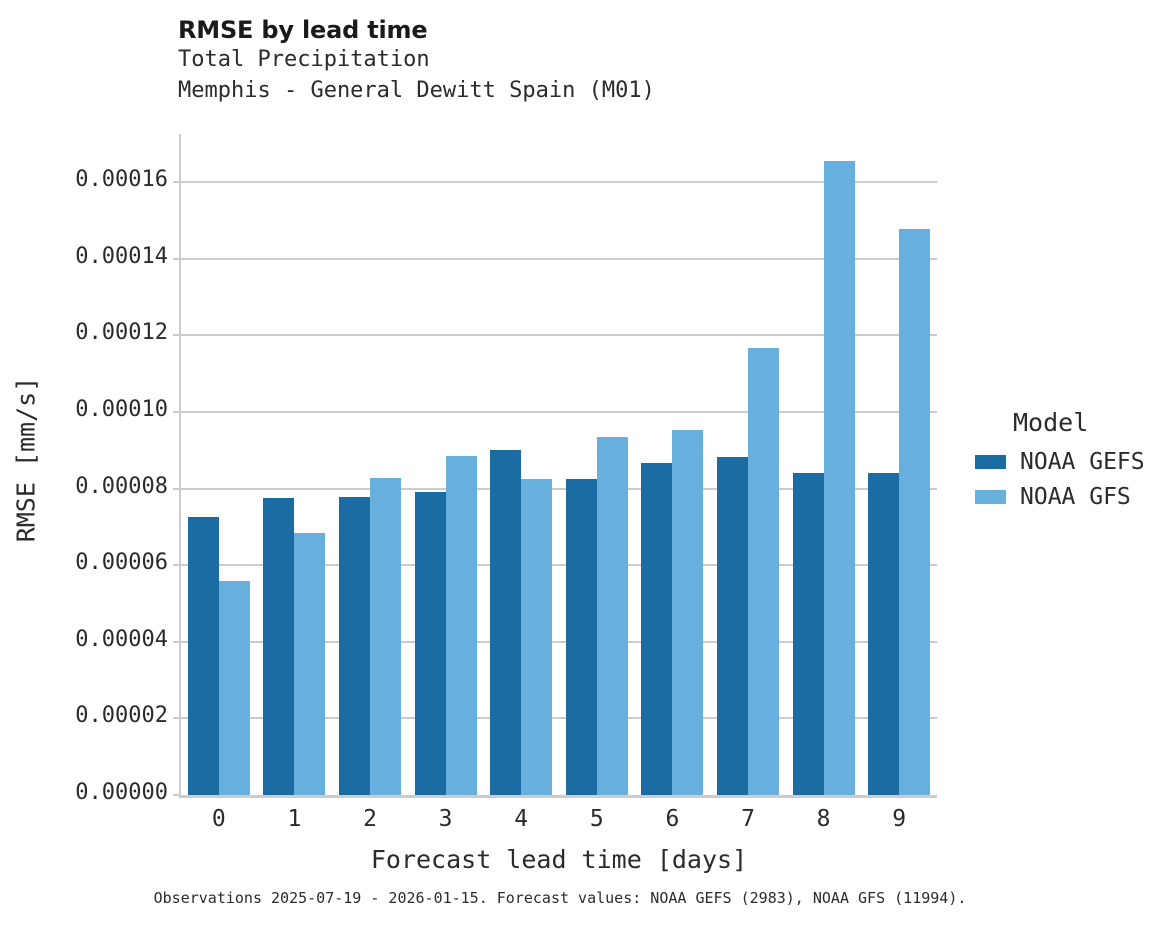 Image resolution: width=1175 pixels, height=928 pixels. Describe the element at coordinates (121, 180) in the screenshot. I see `y-tick-label: 0.00016` at that location.